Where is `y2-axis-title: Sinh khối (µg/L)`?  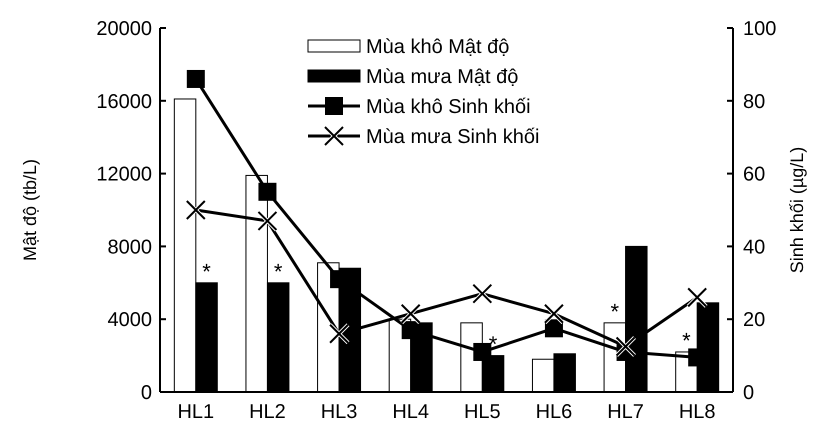
y2-axis-title: Sinh khối (µg/L) is located at coordinates (797, 210).